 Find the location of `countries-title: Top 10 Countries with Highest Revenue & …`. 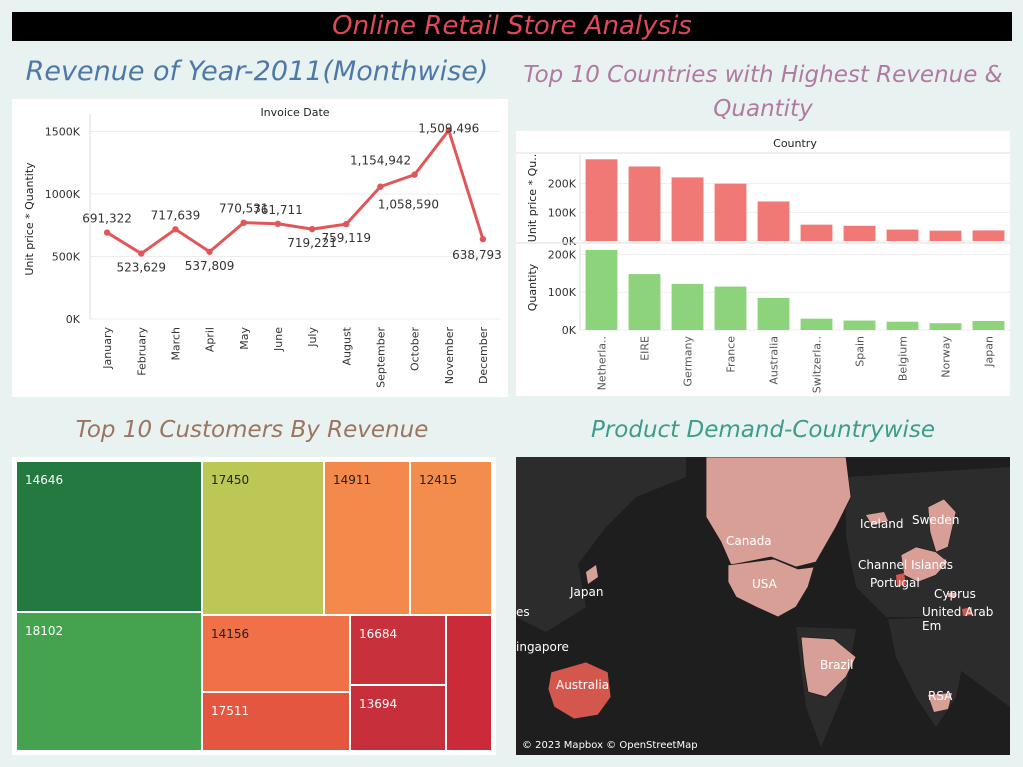

countries-title: Top 10 Countries with Highest Revenue & … is located at coordinates (763, 92).